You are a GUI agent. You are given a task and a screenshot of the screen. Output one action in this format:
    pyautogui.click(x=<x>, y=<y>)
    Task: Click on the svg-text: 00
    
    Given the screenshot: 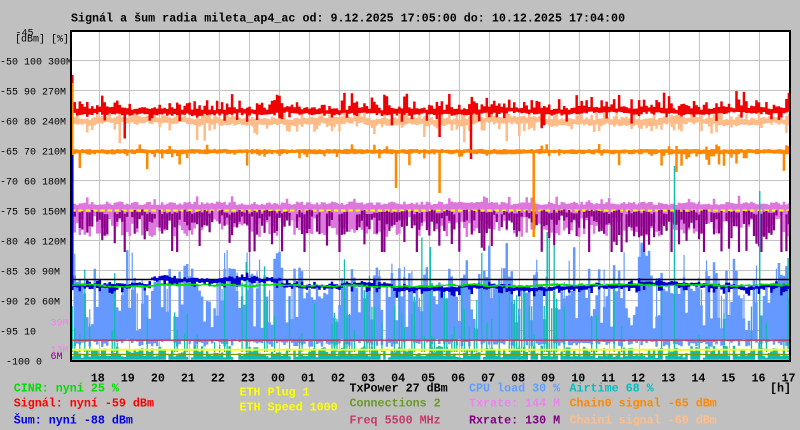 What is the action you would take?
    pyautogui.click(x=278, y=378)
    